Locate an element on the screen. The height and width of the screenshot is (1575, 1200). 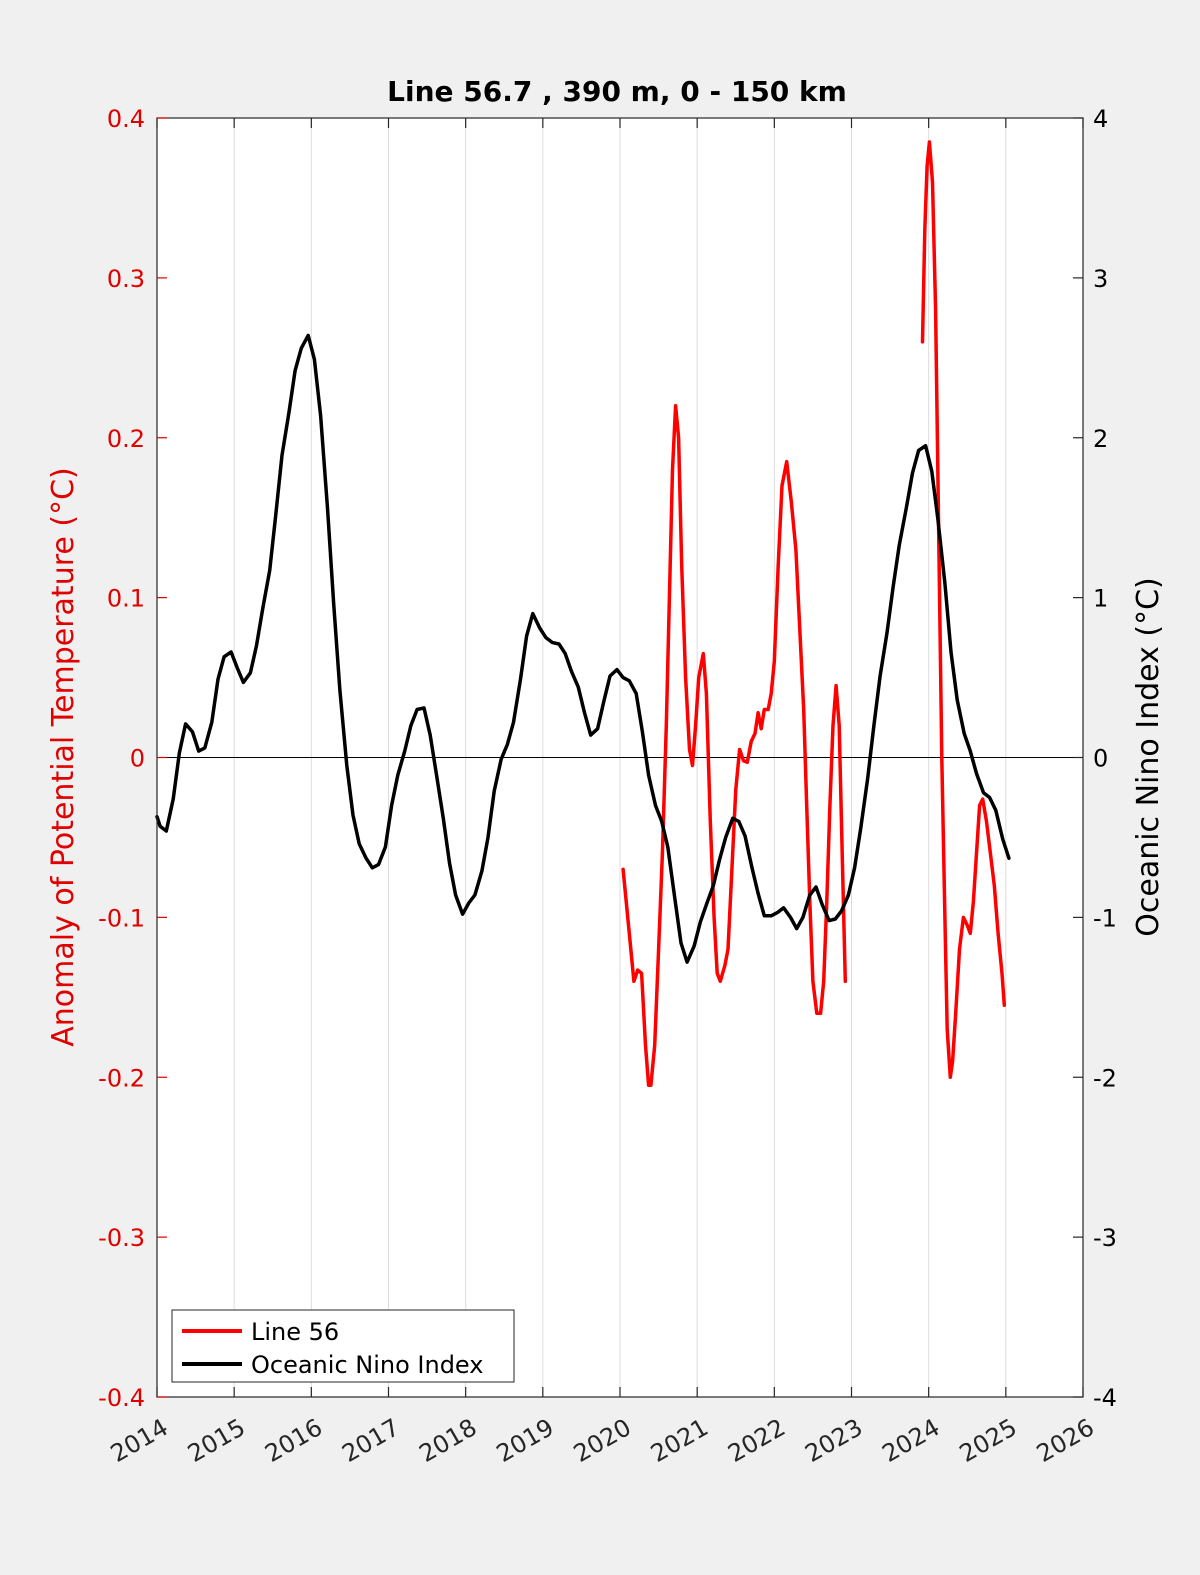
legend: Line 56 Oceanic Nino Index is located at coordinates (343, 1346).